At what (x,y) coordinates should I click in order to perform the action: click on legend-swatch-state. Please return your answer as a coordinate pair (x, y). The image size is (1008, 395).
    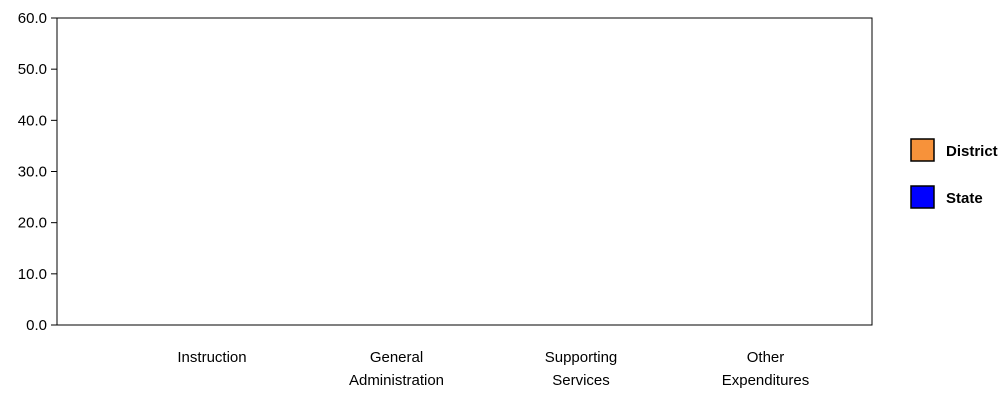
    Looking at the image, I should click on (922, 197).